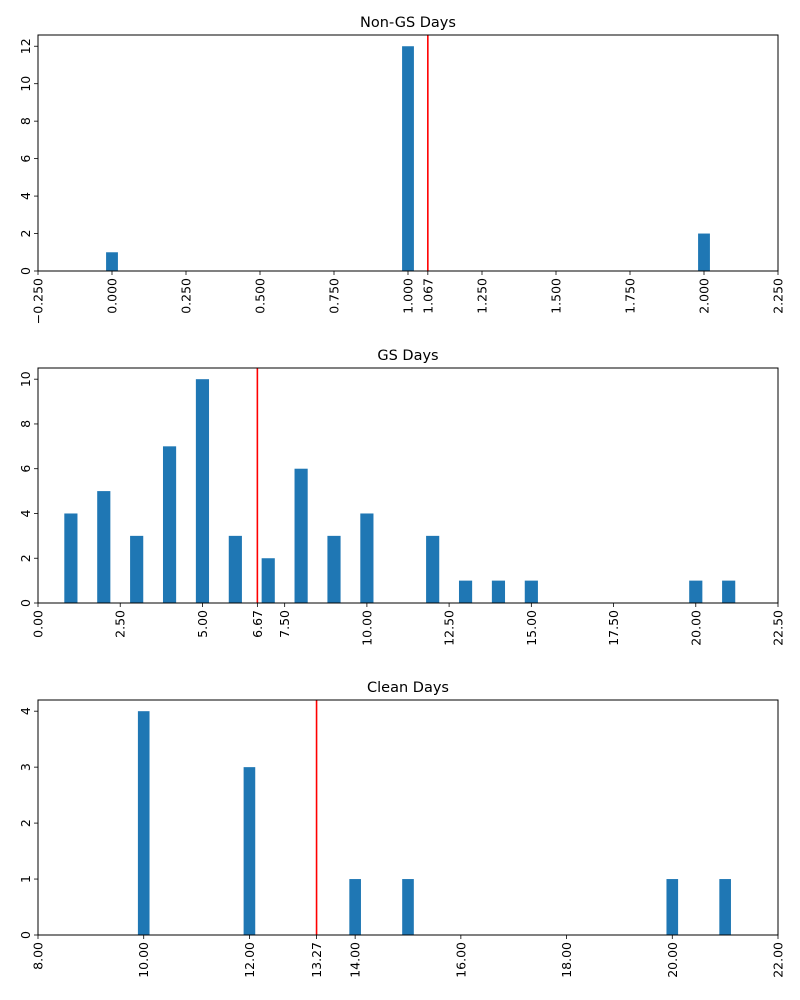 The image size is (800, 1000). I want to click on x-tick-label: 15.00, so click(531, 628).